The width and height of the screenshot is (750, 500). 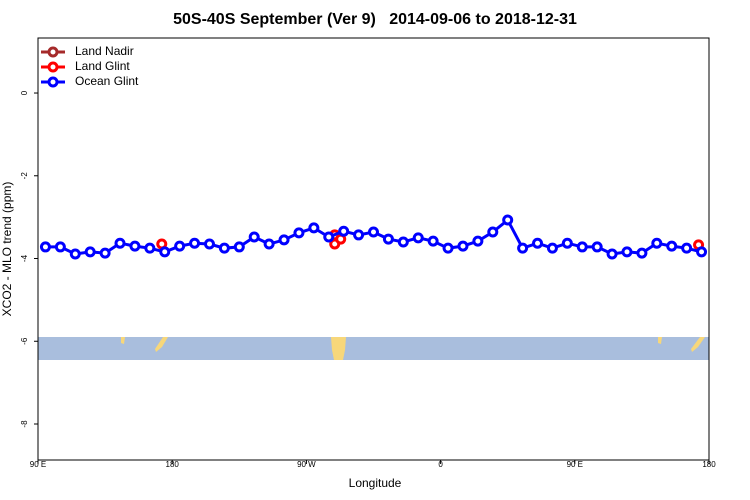 What do you see at coordinates (24, 92) in the screenshot?
I see `y-tick-label: 0` at bounding box center [24, 92].